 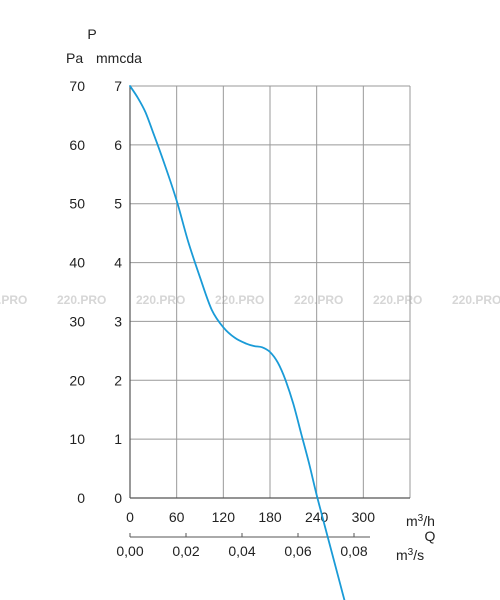 What do you see at coordinates (353, 551) in the screenshot?
I see `x-bottom-tick-label: 0,08` at bounding box center [353, 551].